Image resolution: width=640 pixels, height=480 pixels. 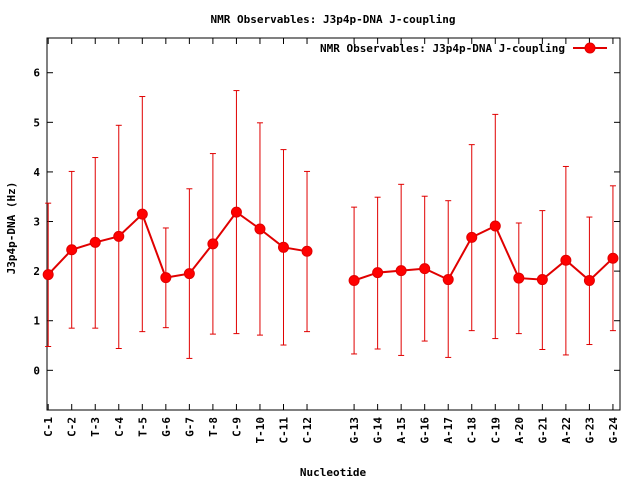 I want to click on x-tick-label: G-24, so click(x=613, y=430).